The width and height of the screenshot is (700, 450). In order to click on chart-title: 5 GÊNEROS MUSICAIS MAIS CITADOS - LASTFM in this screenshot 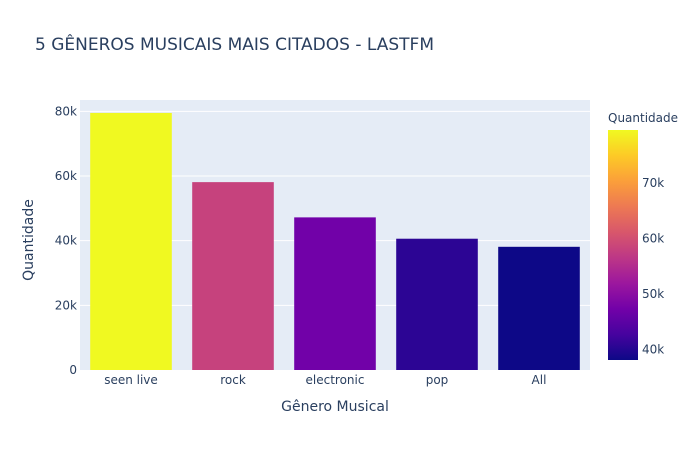, I will do `click(234, 44)`.